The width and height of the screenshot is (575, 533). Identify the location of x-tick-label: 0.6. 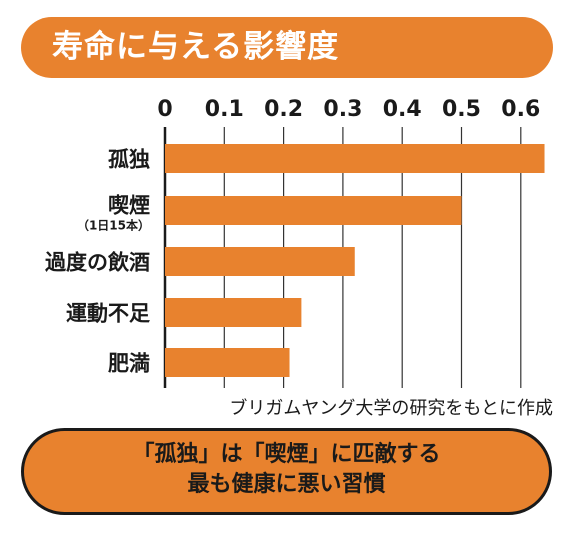
(520, 109).